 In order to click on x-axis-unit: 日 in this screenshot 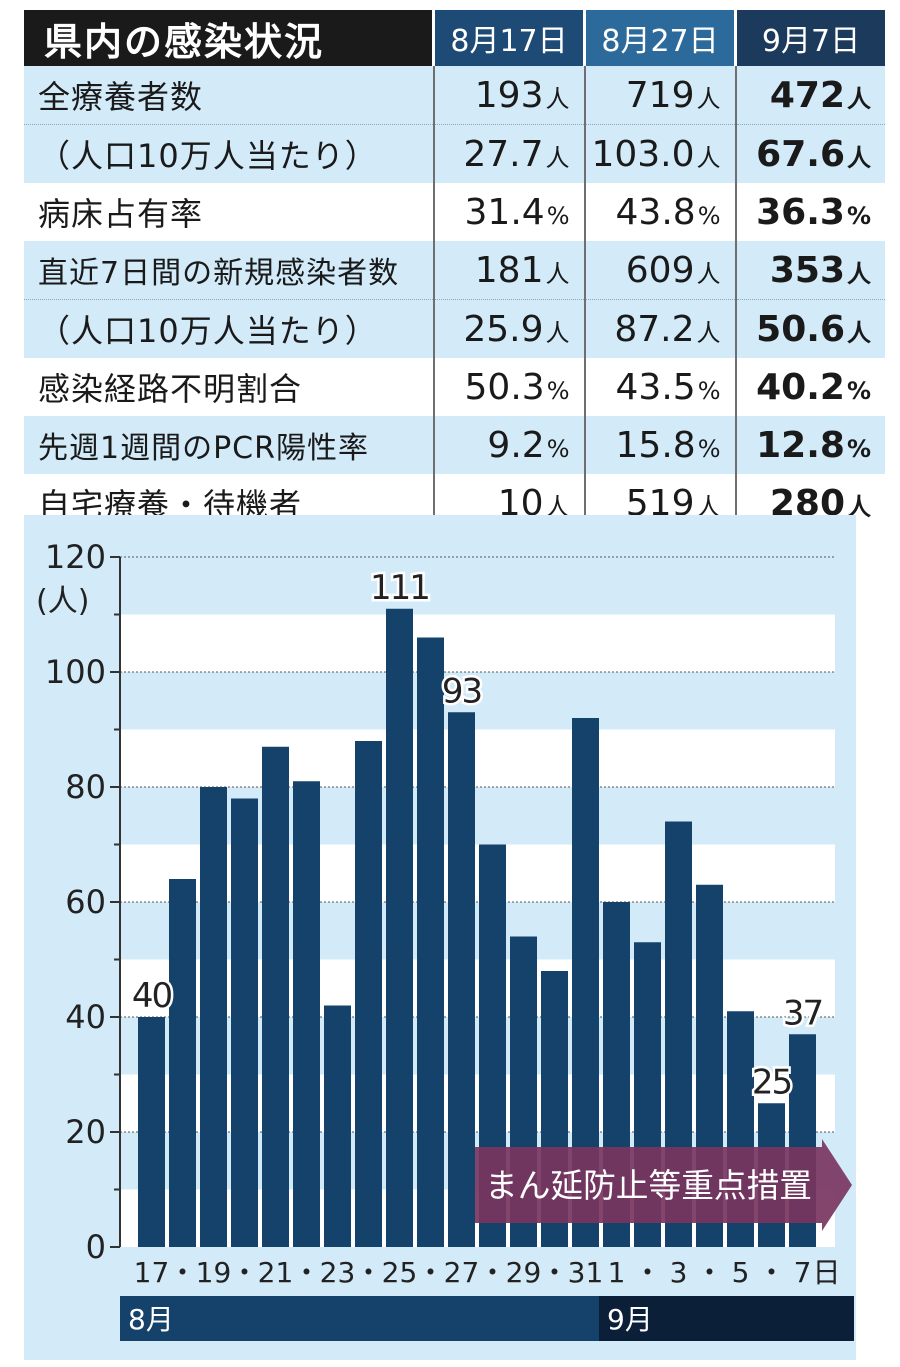, I will do `click(826, 1272)`.